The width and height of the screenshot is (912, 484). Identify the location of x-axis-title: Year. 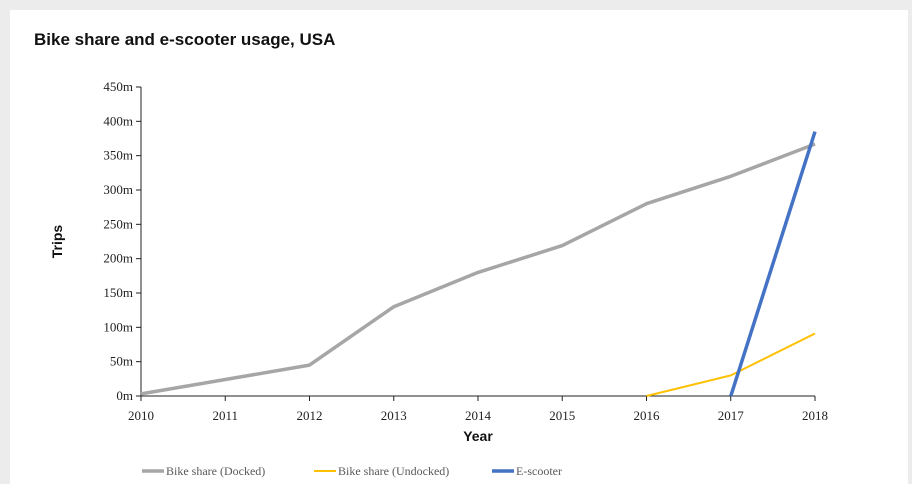
(478, 436).